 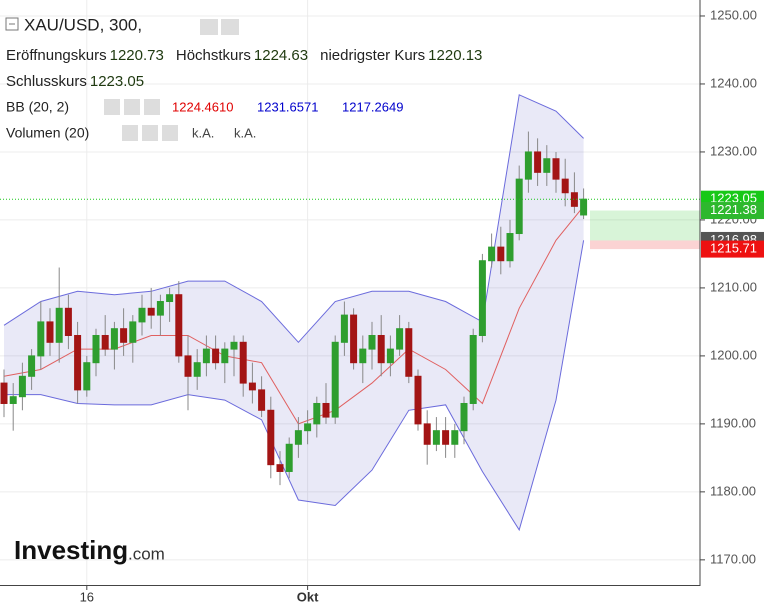 I want to click on legend-value: 1220.13, so click(x=455, y=55).